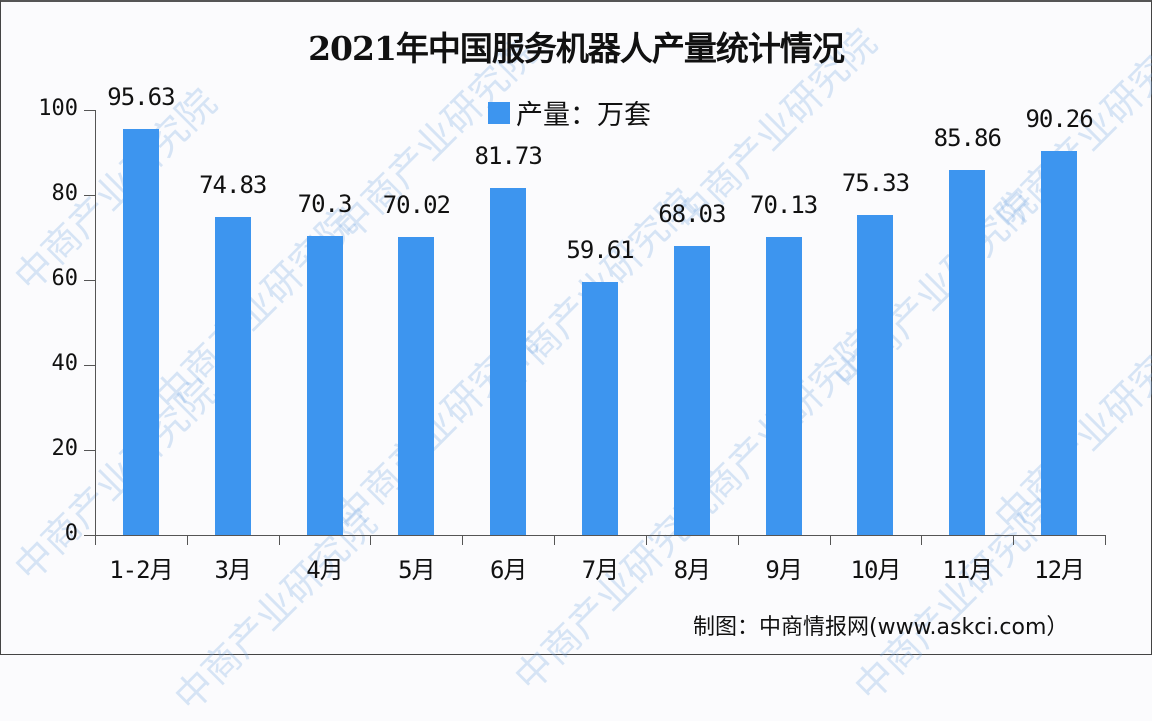 This screenshot has height=721, width=1152. What do you see at coordinates (576, 48) in the screenshot?
I see `chart-title: 2021年中国服务机器人产量统计情况` at bounding box center [576, 48].